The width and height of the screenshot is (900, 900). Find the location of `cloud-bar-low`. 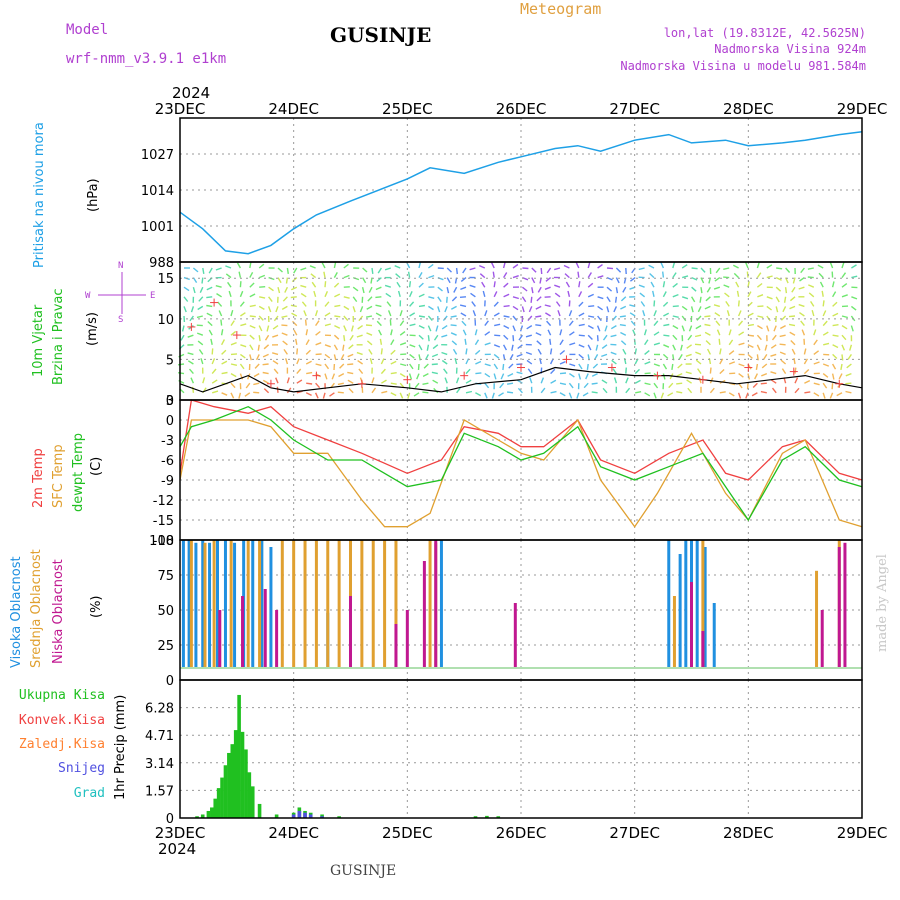

cloud-bar-low is located at coordinates (691, 625).